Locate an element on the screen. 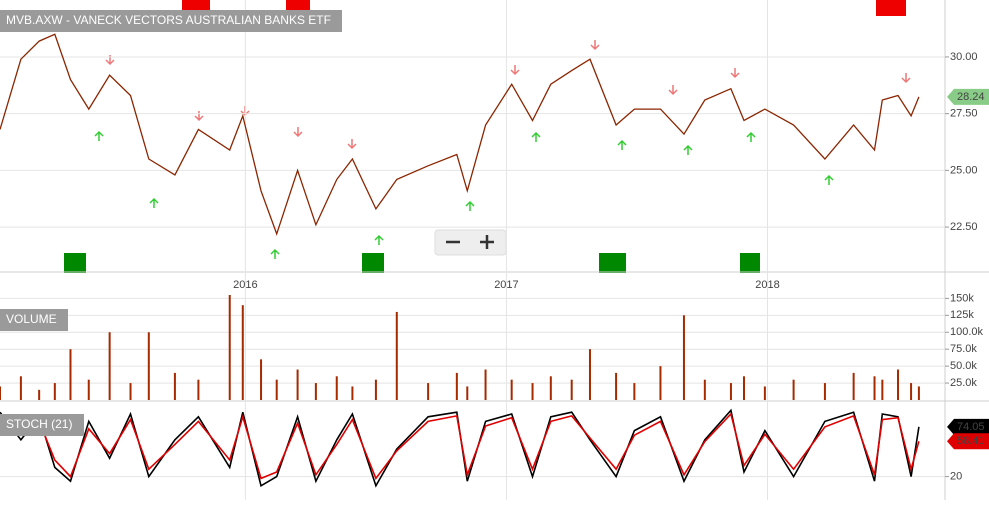 Image resolution: width=989 pixels, height=507 pixels. last-value-label: 58.41 is located at coordinates (971, 441).